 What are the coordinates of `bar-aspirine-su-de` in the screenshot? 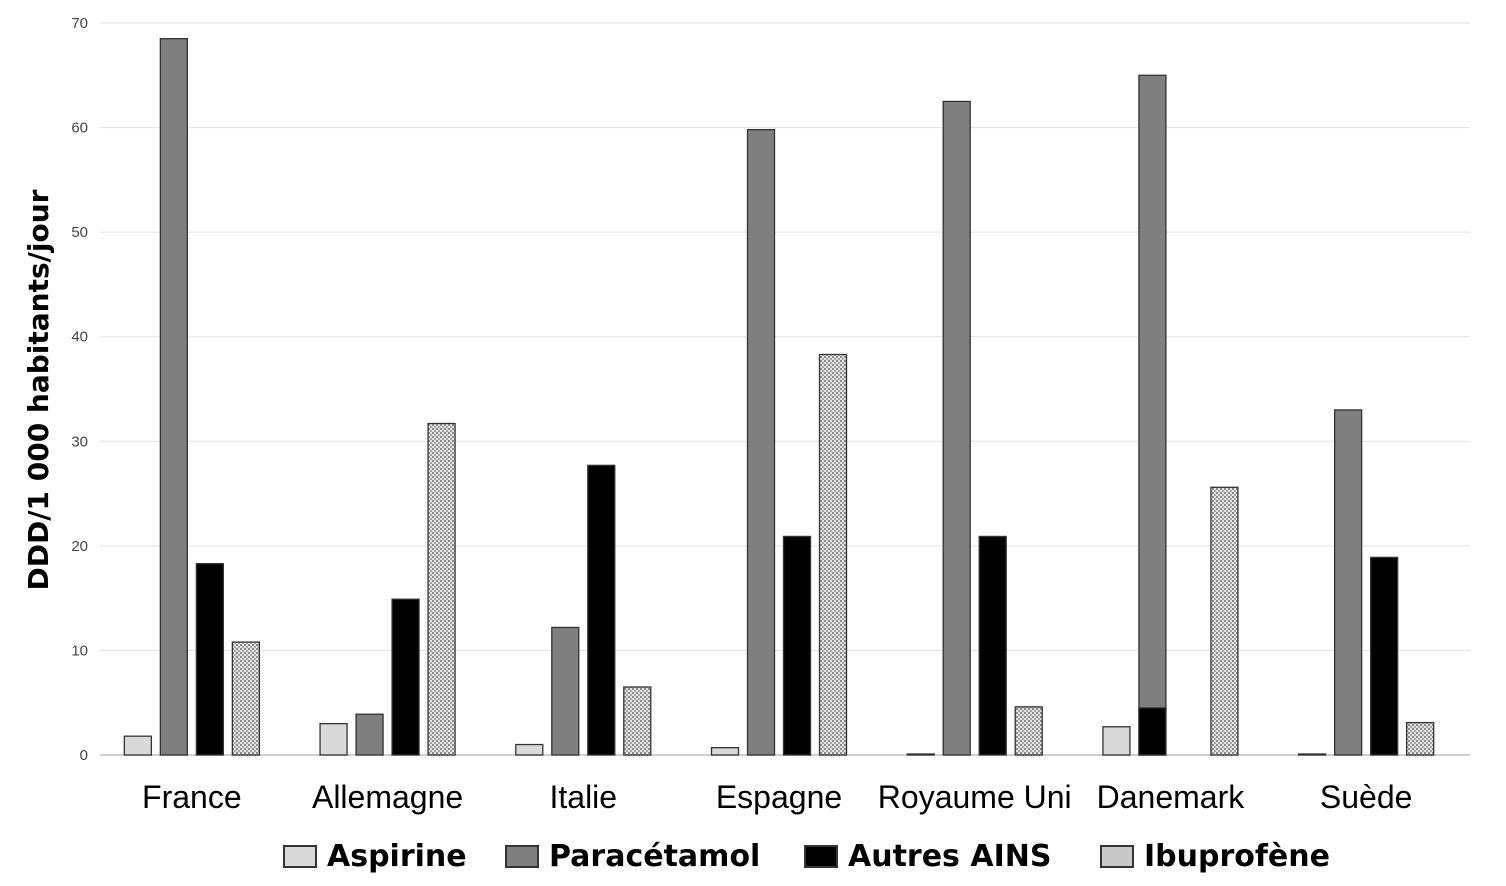 It's located at (1312, 754).